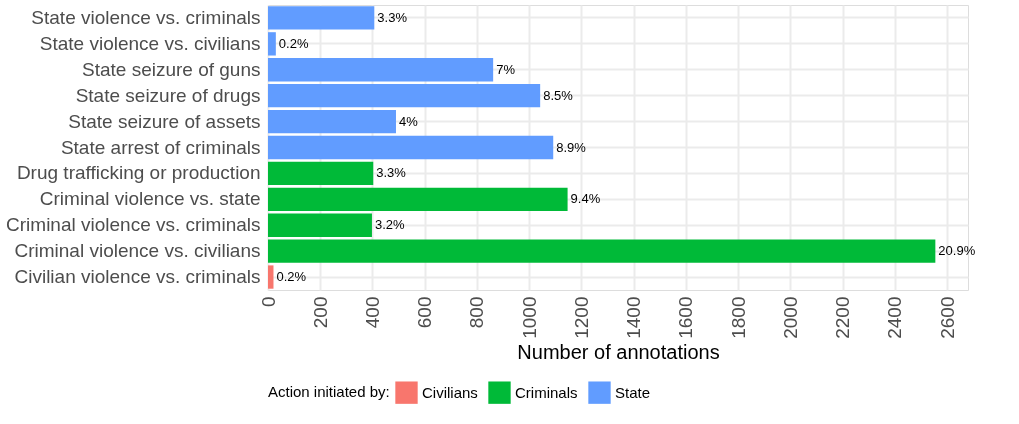 This screenshot has height=424, width=1019. What do you see at coordinates (947, 317) in the screenshot?
I see `x-tick-label: 2600` at bounding box center [947, 317].